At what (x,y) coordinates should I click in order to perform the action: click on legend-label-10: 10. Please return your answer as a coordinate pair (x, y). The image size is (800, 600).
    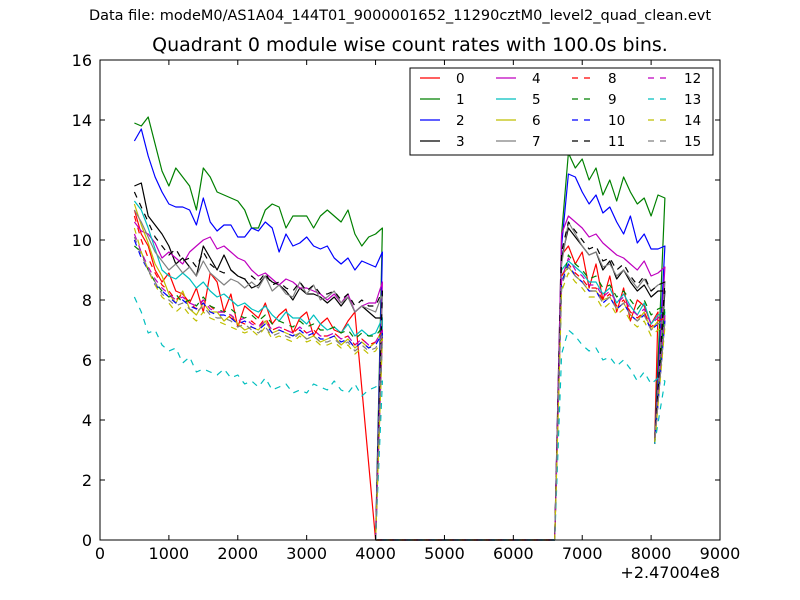
    Looking at the image, I should click on (616, 121).